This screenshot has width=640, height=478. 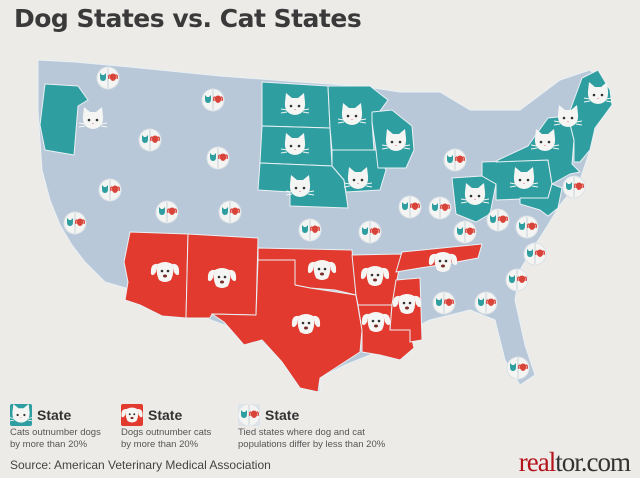 I want to click on legend-tied-desc-2: populations differ by less than 20%, so click(x=312, y=444).